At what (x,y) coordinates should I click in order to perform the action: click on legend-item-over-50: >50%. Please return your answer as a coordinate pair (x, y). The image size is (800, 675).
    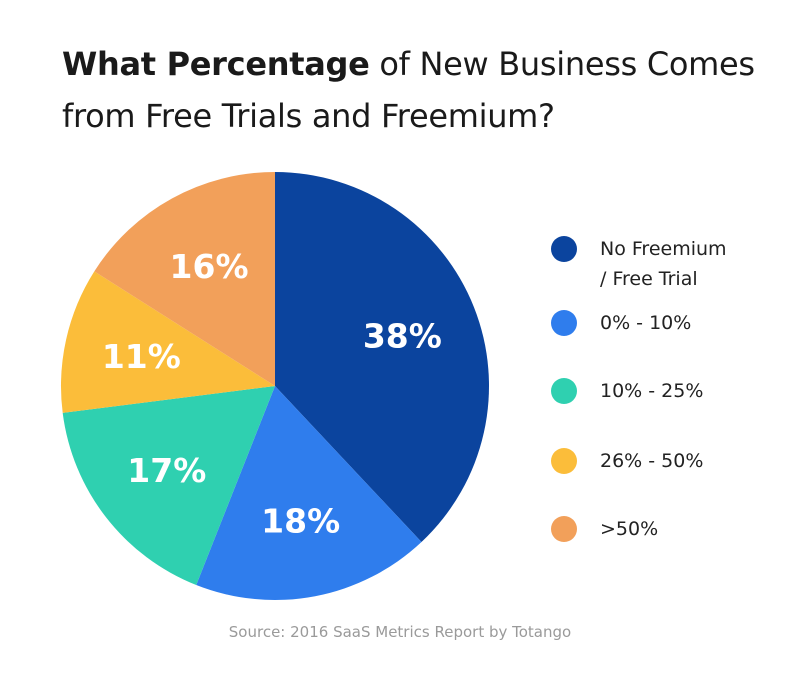
    Looking at the image, I should click on (650, 530).